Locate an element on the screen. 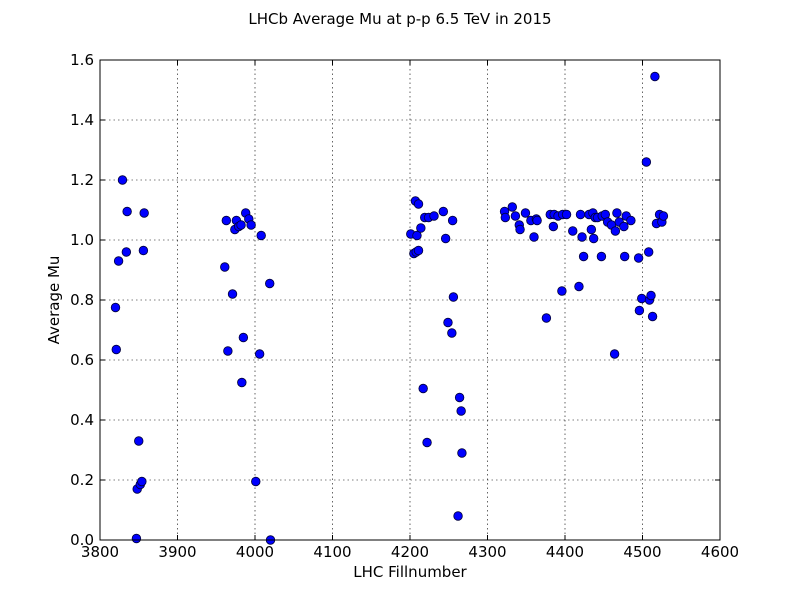  y-tick-label: 1.6 is located at coordinates (82, 60).